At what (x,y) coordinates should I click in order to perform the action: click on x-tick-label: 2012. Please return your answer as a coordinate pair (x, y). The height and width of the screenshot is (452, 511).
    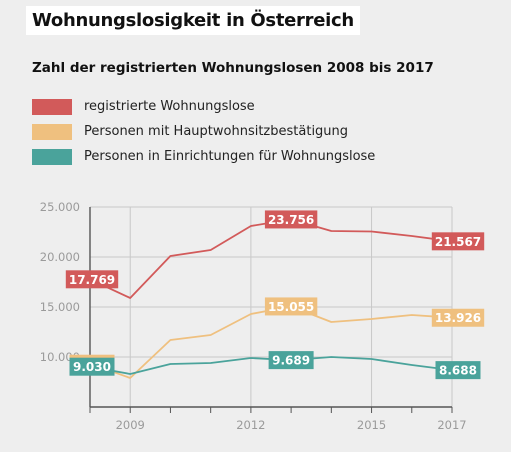
    Looking at the image, I should click on (250, 425).